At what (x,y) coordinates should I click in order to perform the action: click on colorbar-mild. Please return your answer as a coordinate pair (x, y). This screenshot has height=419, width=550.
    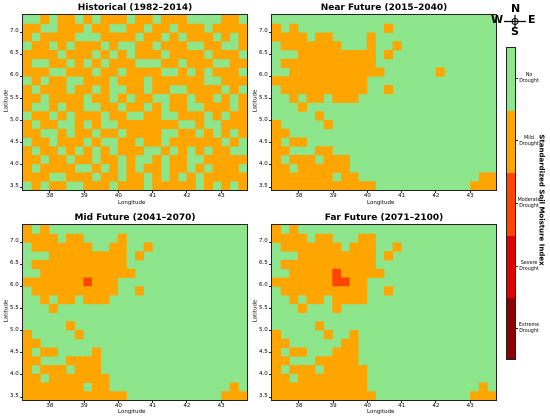
    Looking at the image, I should click on (511, 142).